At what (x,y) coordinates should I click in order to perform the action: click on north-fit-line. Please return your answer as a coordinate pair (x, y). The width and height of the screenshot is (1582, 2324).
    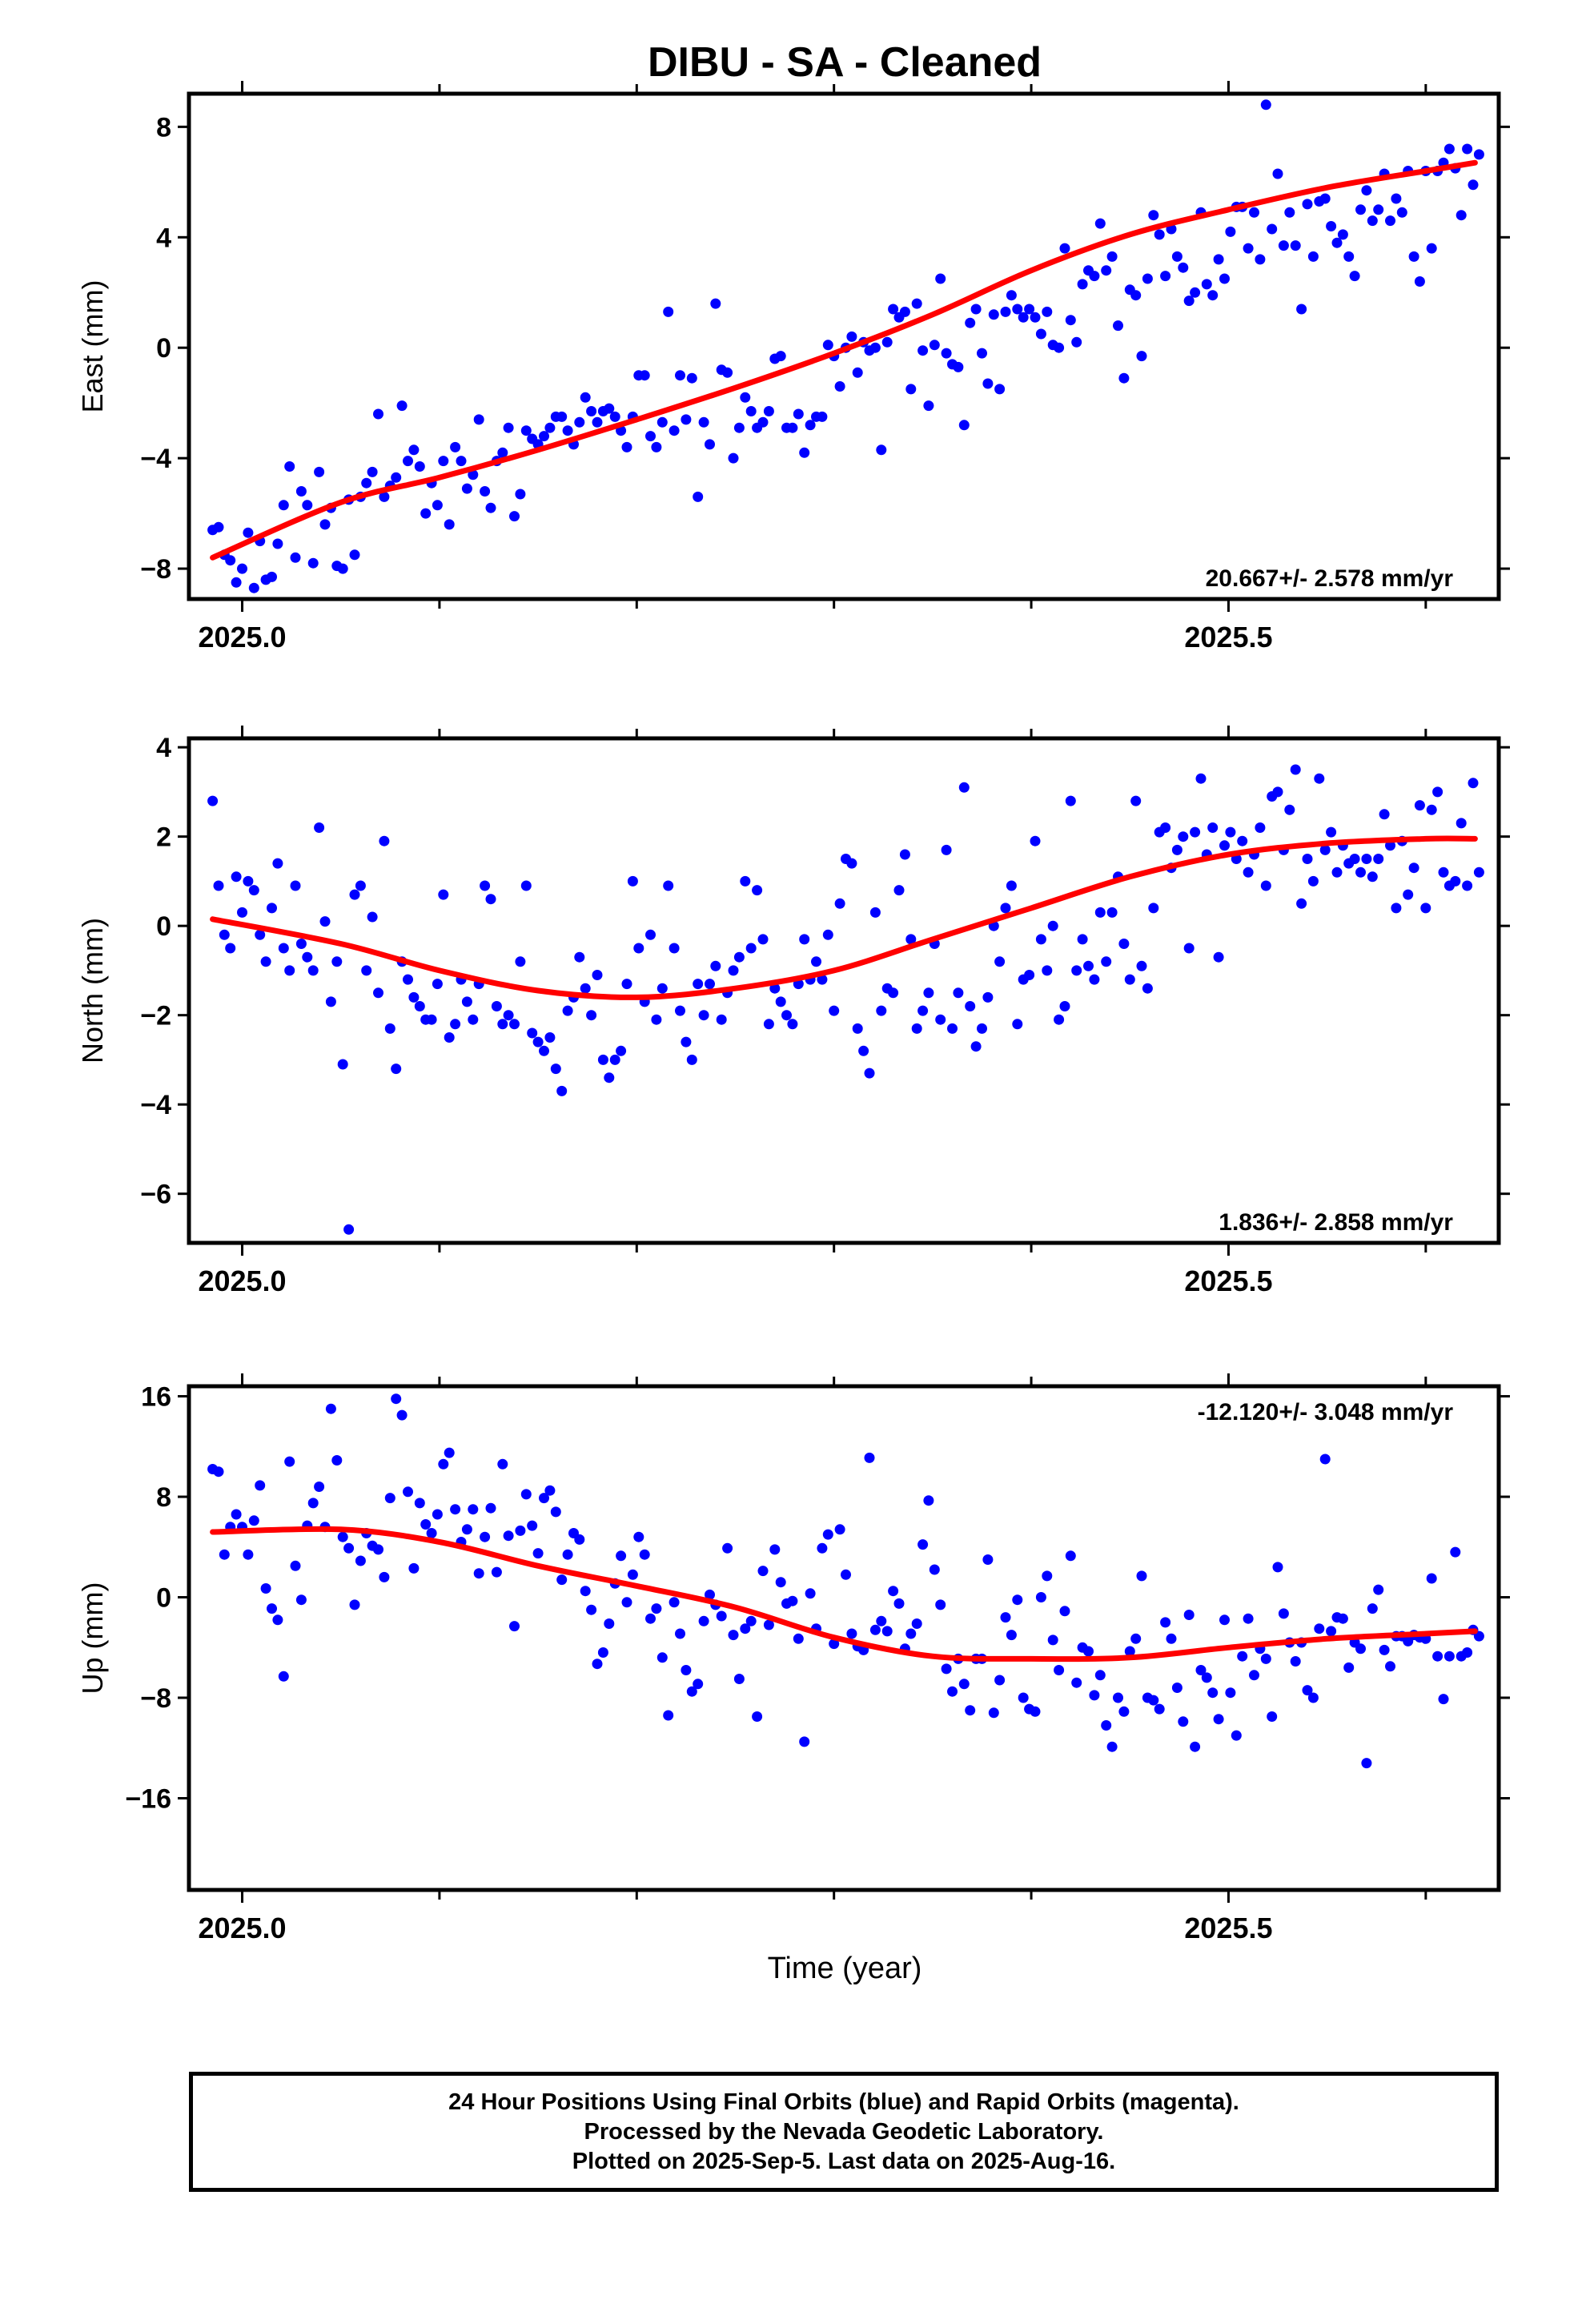
    Looking at the image, I should click on (844, 918).